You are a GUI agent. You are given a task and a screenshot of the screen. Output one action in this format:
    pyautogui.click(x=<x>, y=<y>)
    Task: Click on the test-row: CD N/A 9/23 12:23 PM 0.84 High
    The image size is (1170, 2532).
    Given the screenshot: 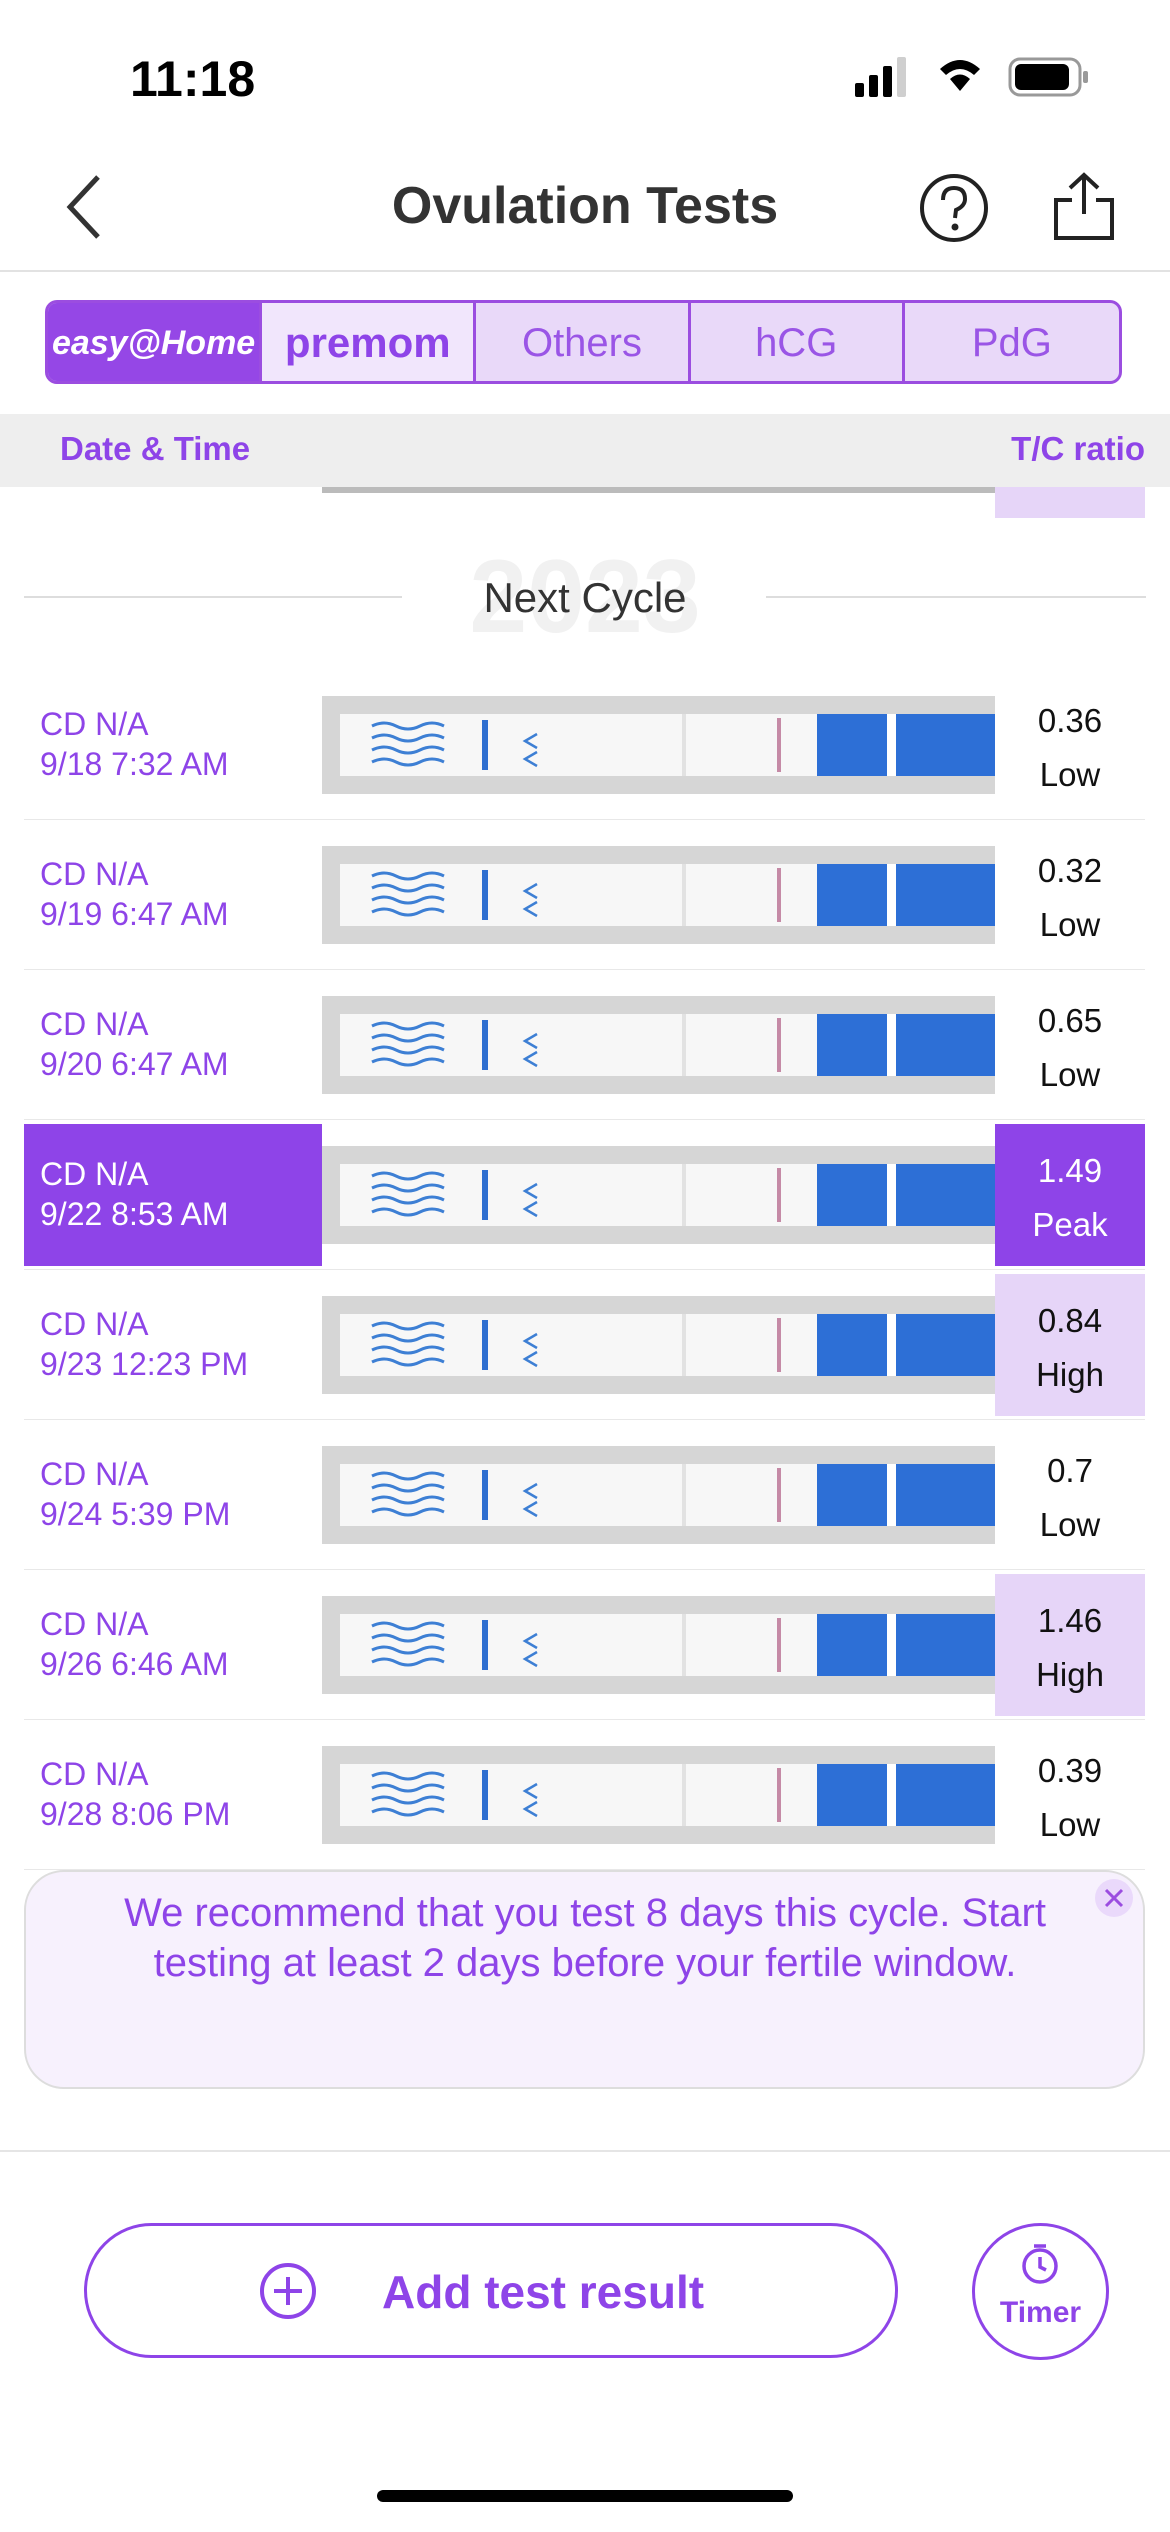 What is the action you would take?
    pyautogui.click(x=585, y=1345)
    